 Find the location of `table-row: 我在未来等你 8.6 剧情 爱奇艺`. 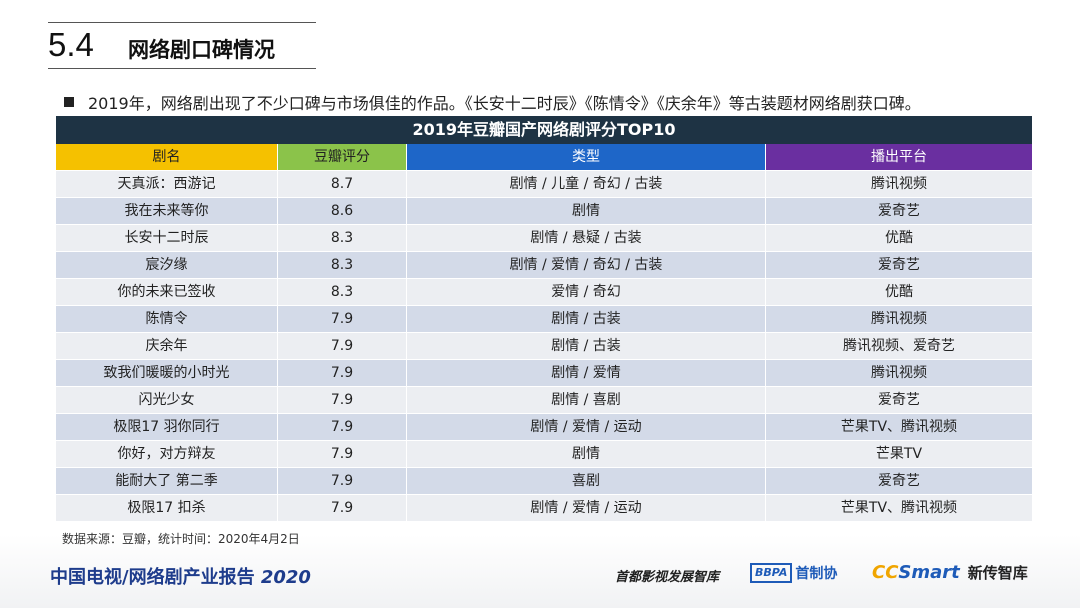

table-row: 我在未来等你 8.6 剧情 爱奇艺 is located at coordinates (544, 211).